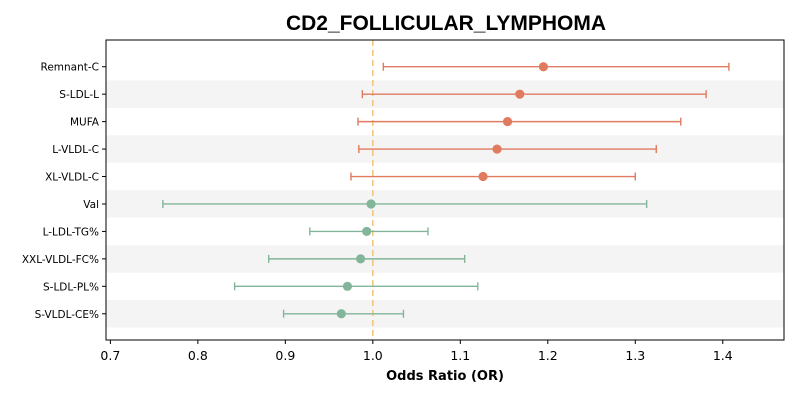  What do you see at coordinates (72, 178) in the screenshot?
I see `y-tick-label: XL-VLDL-C` at bounding box center [72, 178].